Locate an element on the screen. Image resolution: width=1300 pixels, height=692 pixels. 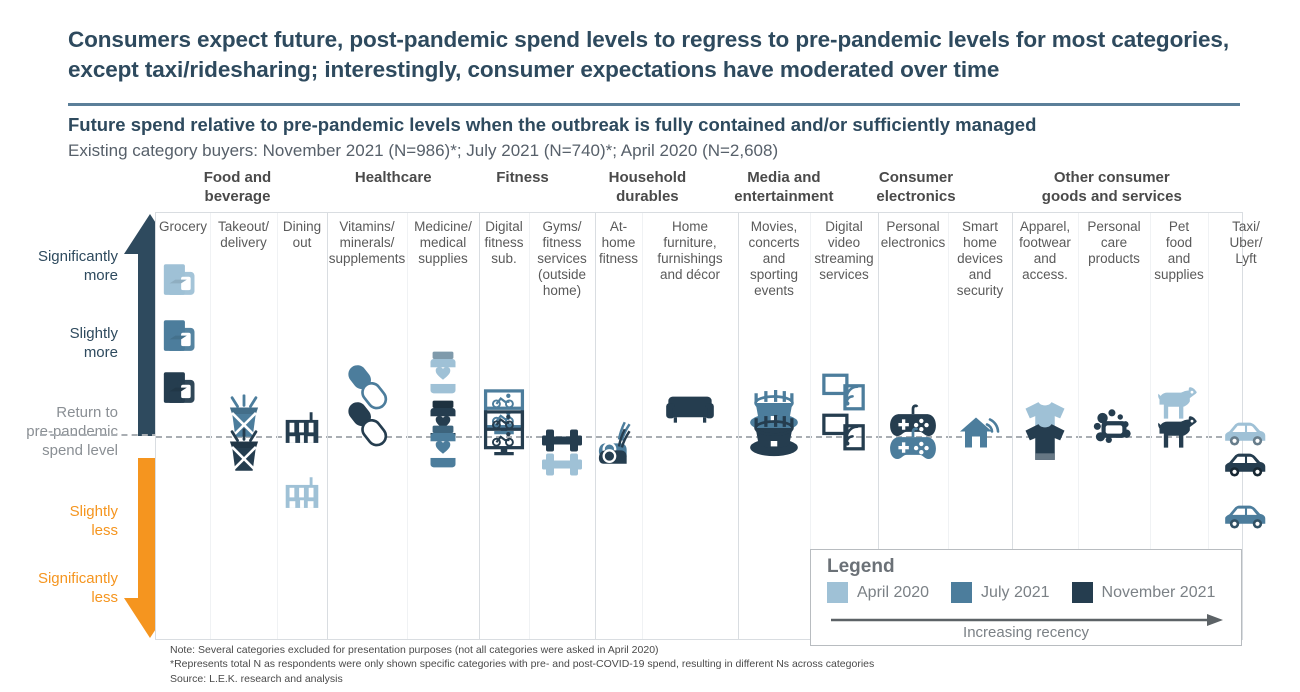
spend-level-axis is located at coordinates (150, 426).